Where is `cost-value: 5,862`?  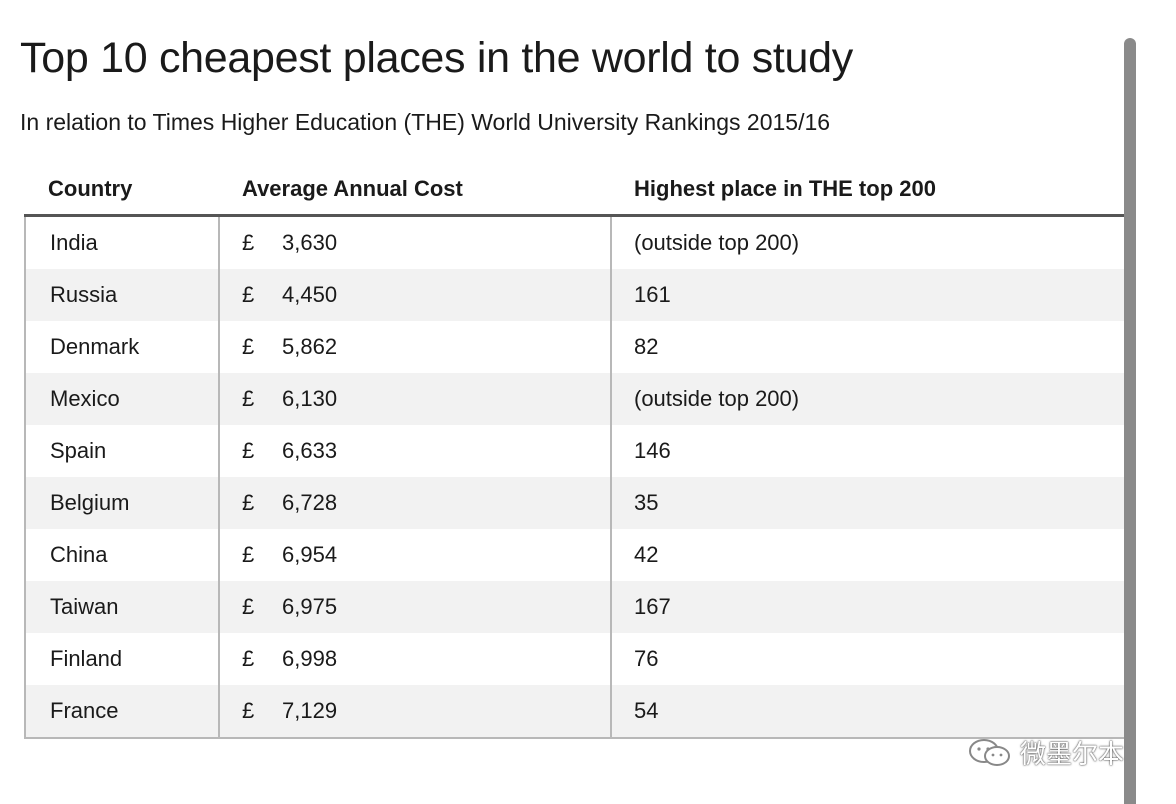
cost-value: 5,862 is located at coordinates (310, 346).